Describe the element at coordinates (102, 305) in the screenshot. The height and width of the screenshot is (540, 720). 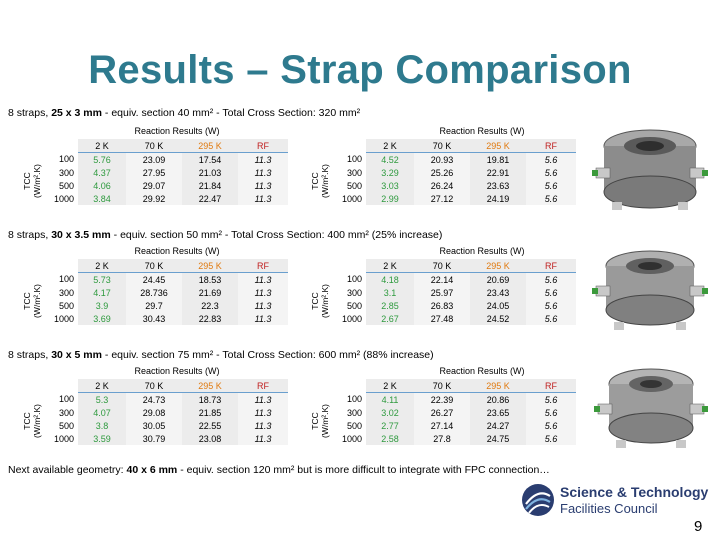
I see `result-value: 3.9` at that location.